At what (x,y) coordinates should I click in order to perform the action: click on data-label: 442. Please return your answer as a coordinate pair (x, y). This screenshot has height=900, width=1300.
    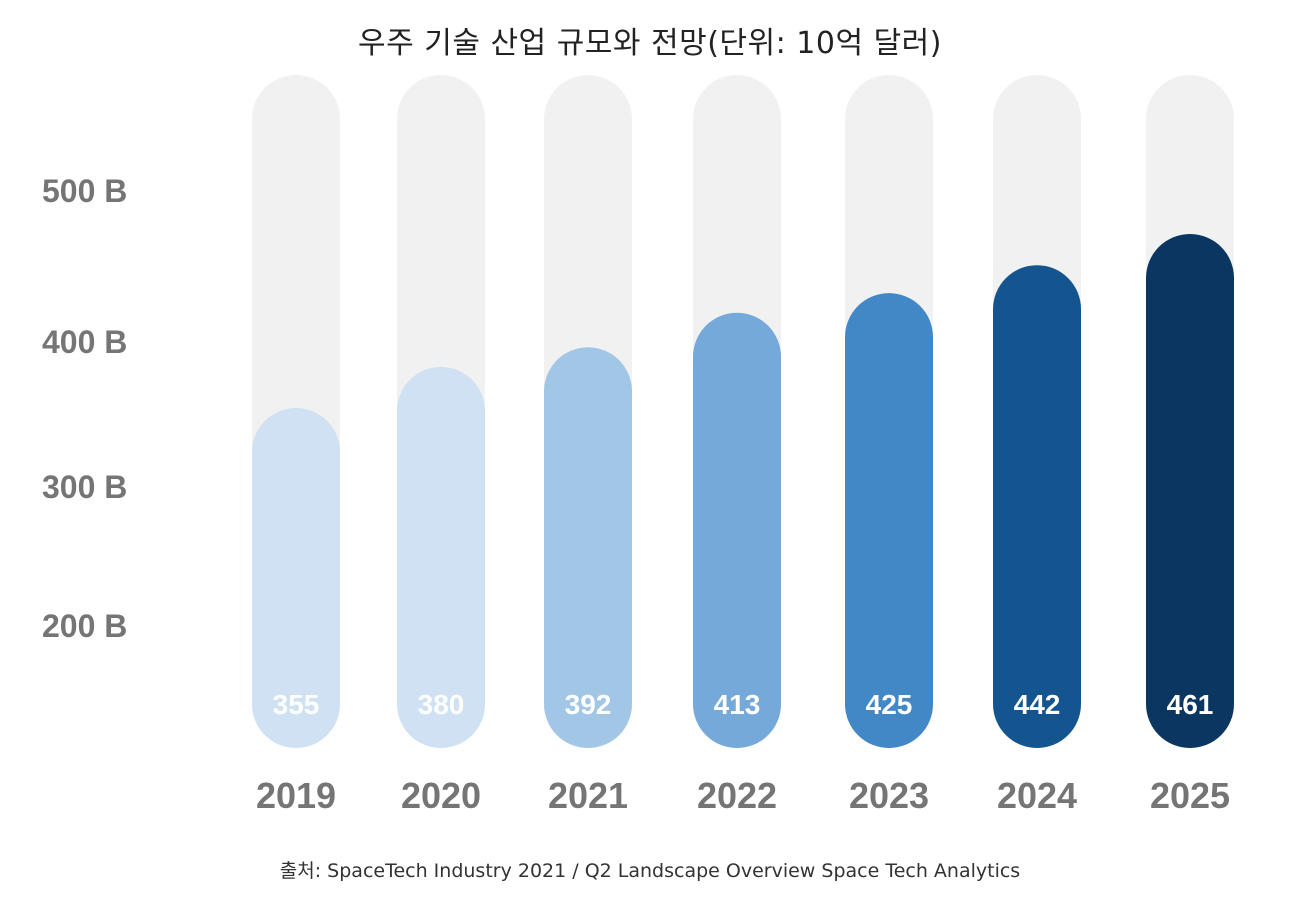
    Looking at the image, I should click on (1037, 704).